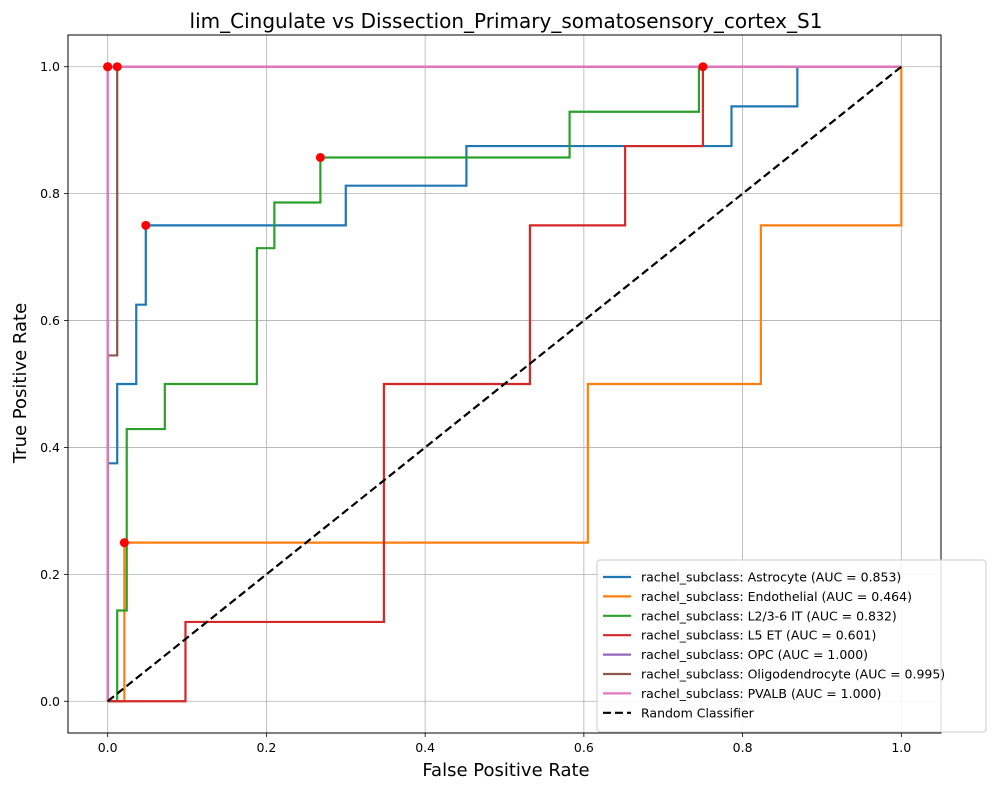 This screenshot has width=994, height=794. I want to click on x-tick-label: 1.0, so click(901, 747).